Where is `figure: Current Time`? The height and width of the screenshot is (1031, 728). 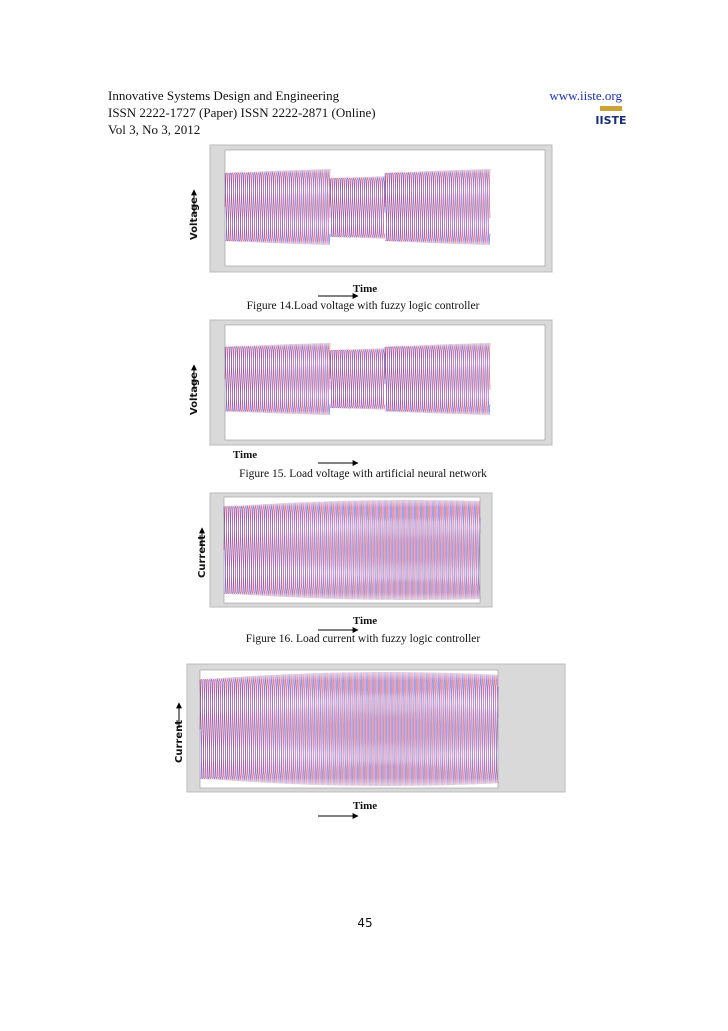
figure: Current Time is located at coordinates (370, 741).